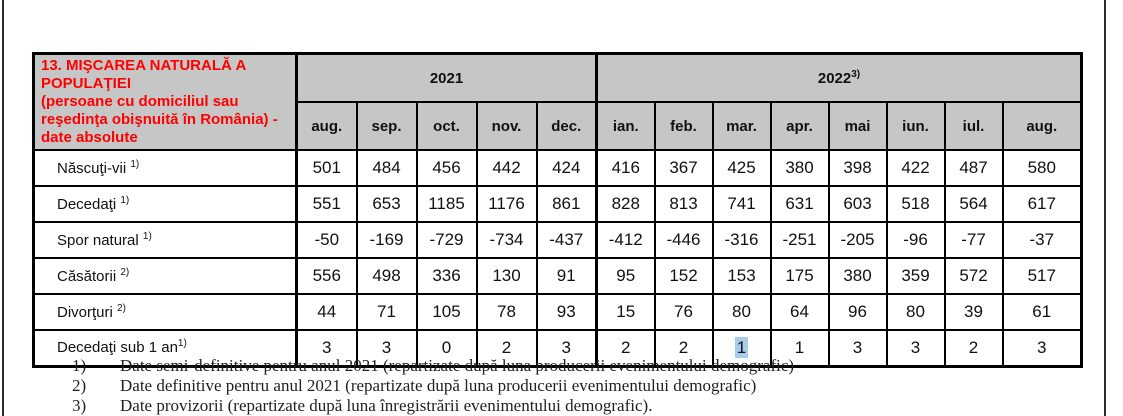  Describe the element at coordinates (446, 240) in the screenshot. I see `table-cell: -729` at that location.